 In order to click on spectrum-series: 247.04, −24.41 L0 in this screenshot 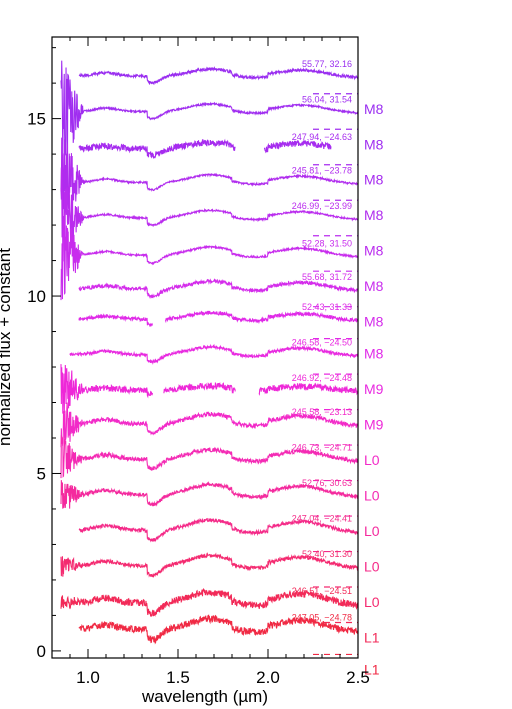, I will do `click(229, 544)`.